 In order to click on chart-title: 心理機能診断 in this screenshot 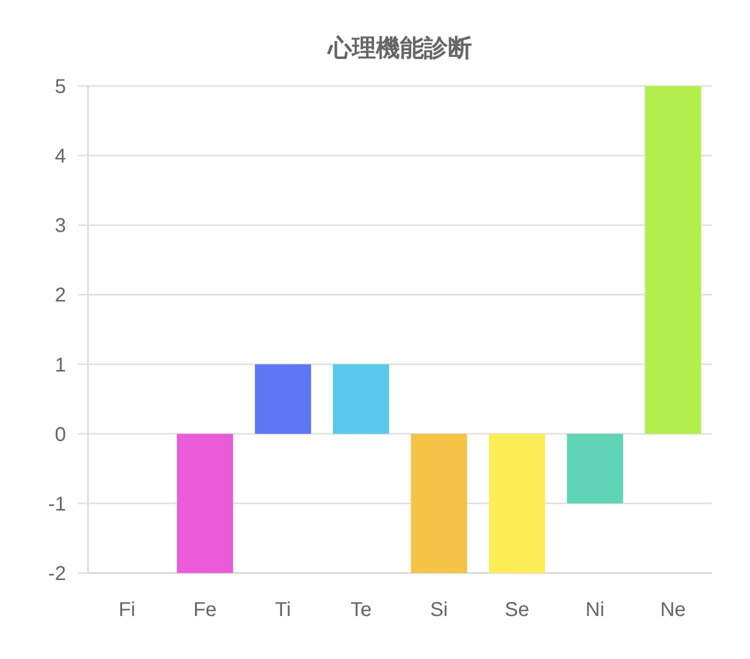, I will do `click(399, 48)`.